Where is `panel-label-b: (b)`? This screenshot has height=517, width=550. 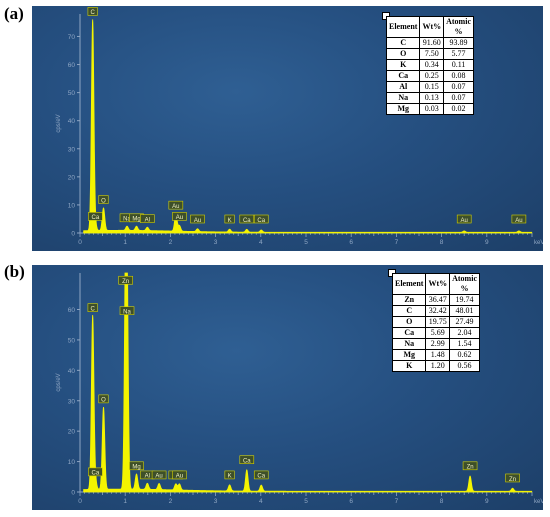
panel-label-b: (b) is located at coordinates (14, 271).